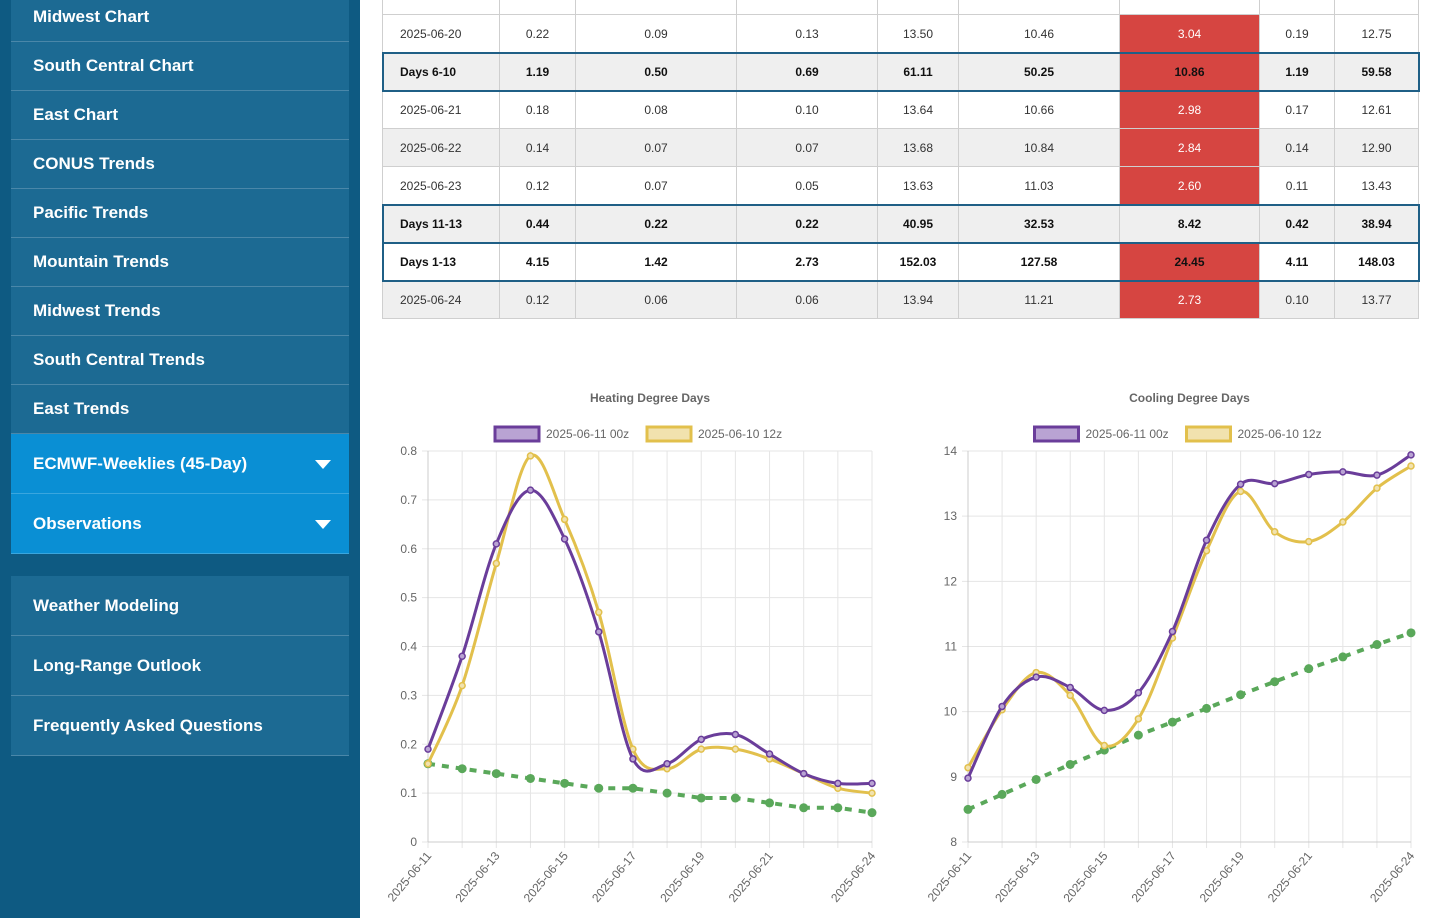 The image size is (1440, 923). I want to click on table-cell: 0.10, so click(1297, 299).